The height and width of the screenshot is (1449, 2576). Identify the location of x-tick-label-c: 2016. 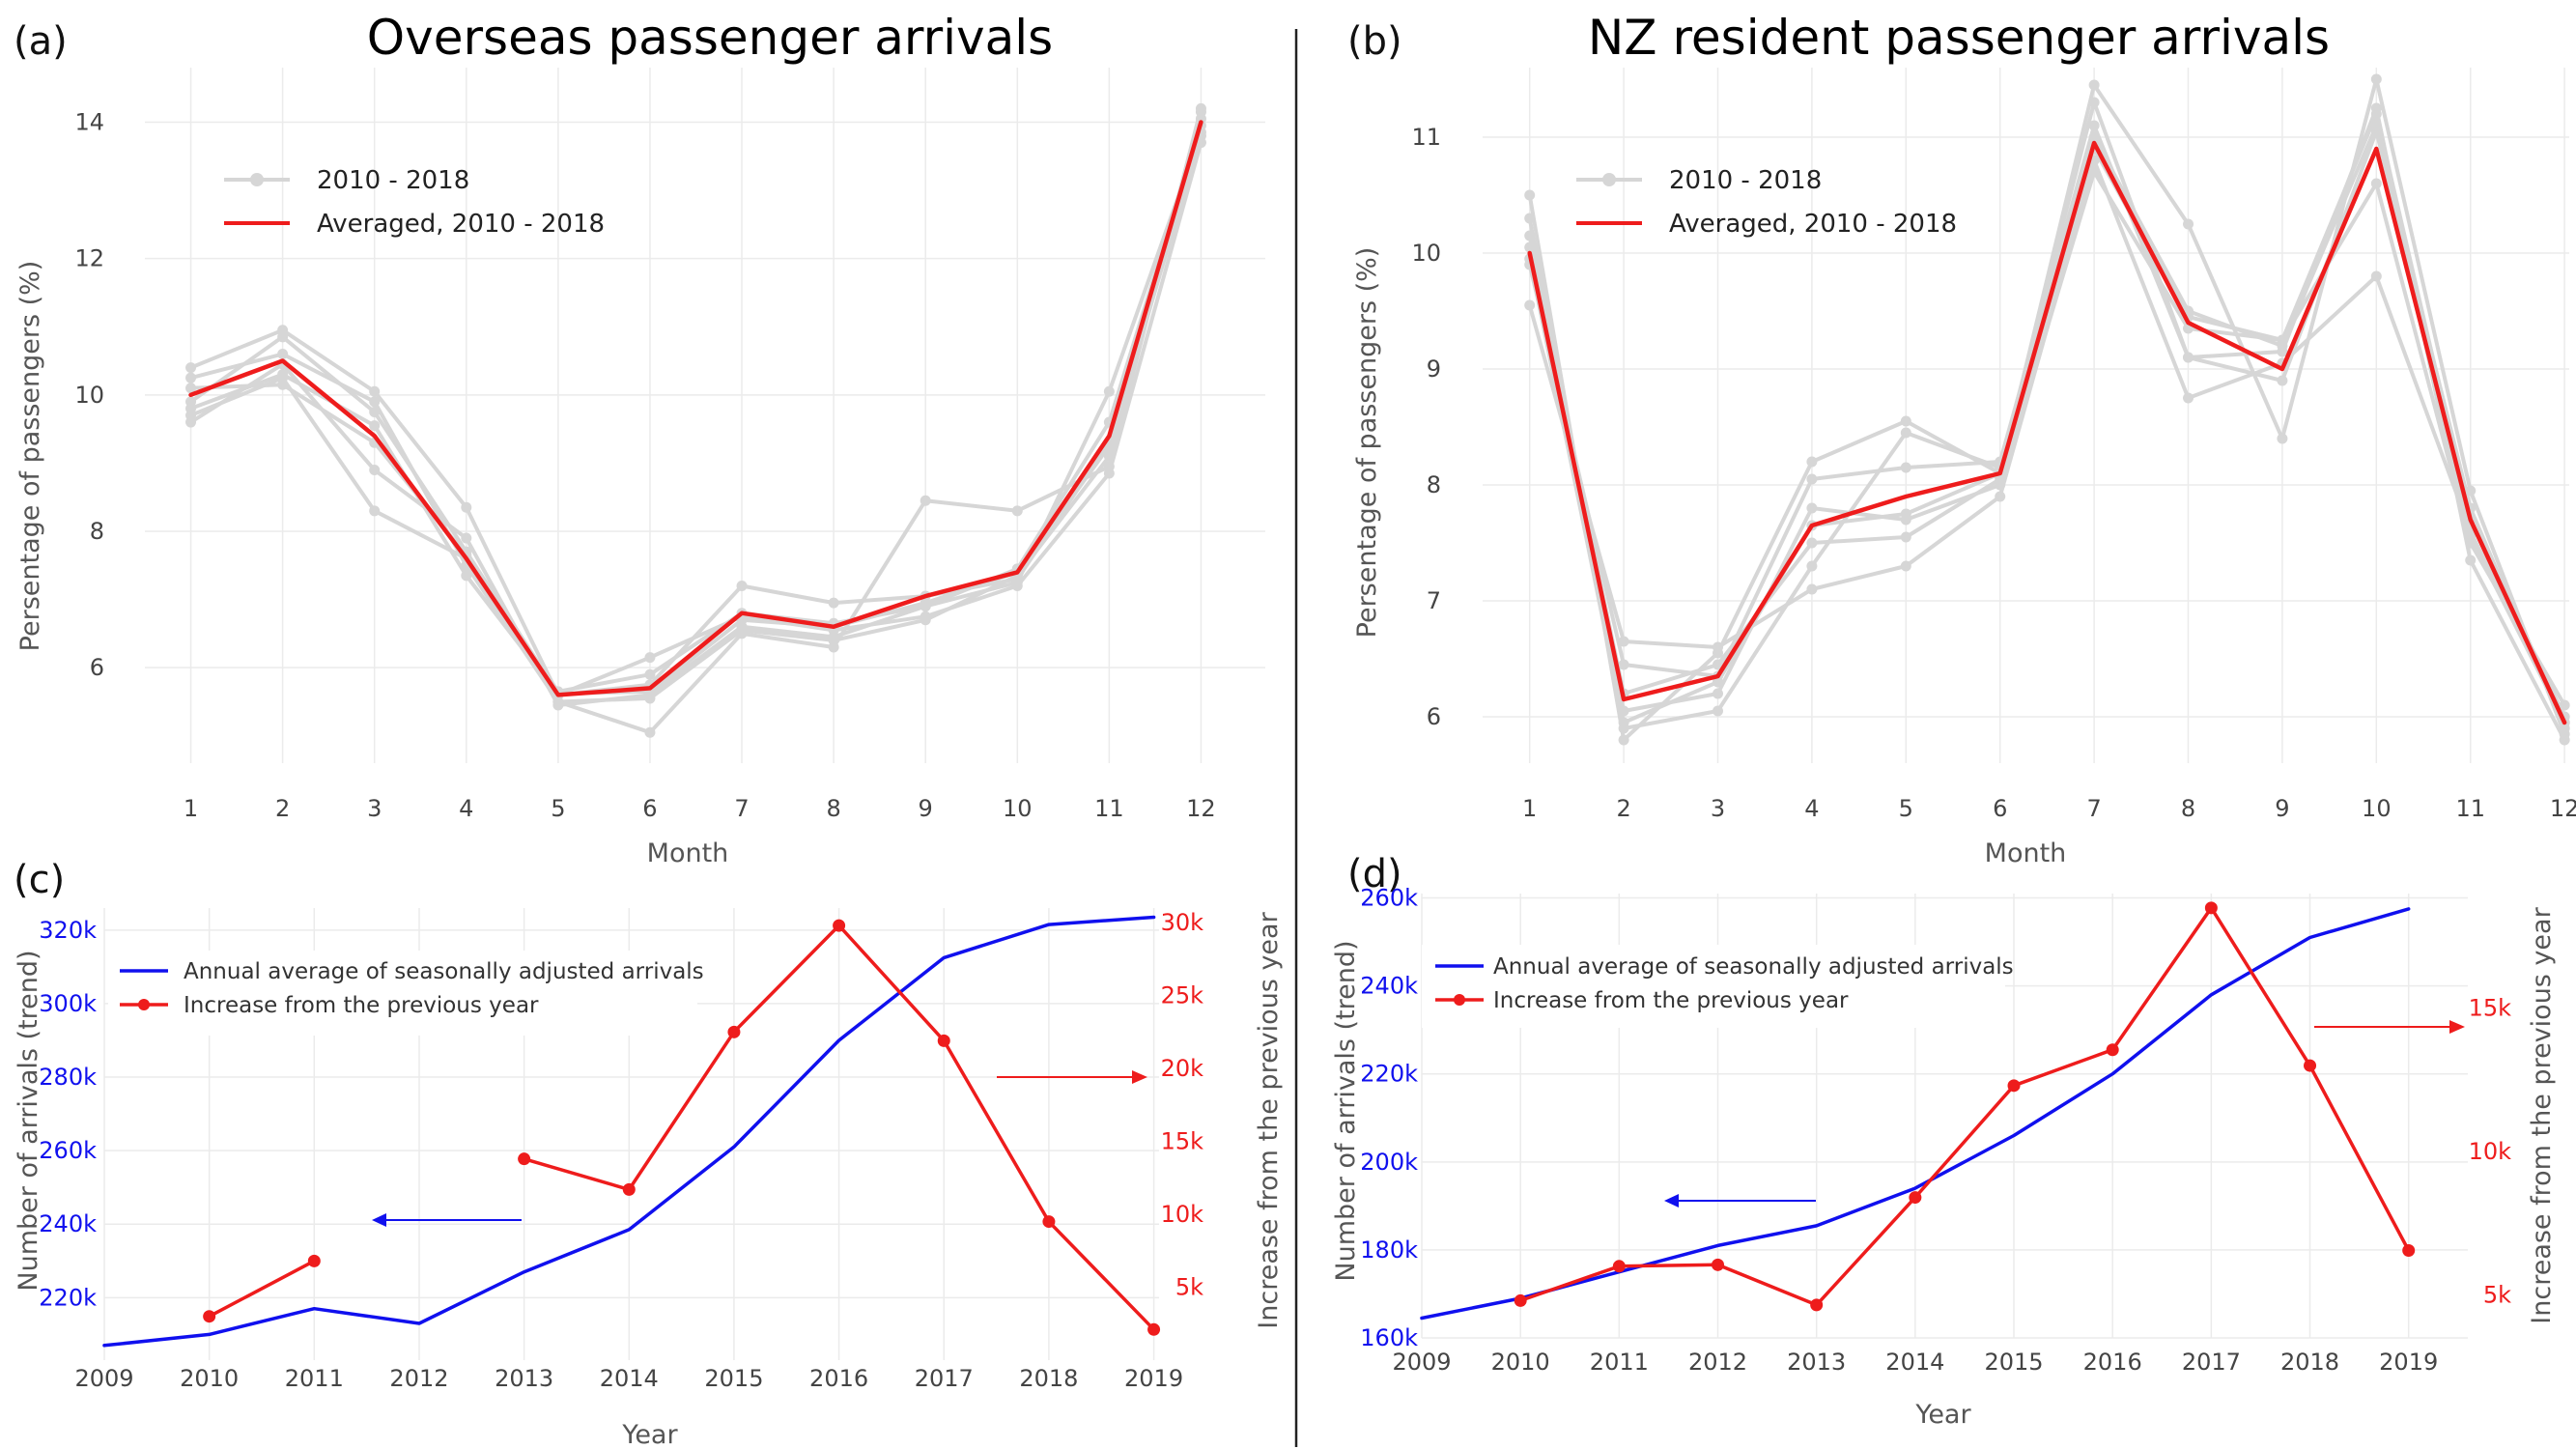
(838, 1378).